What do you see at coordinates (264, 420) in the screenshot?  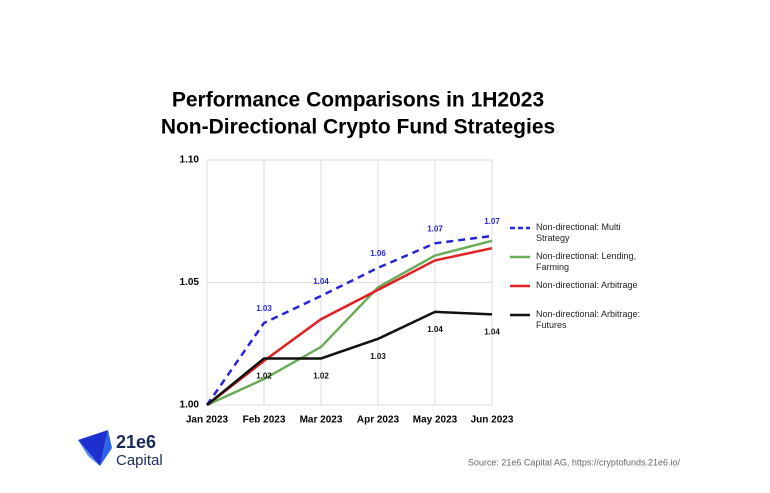 I see `x-tick-label: Feb 2023` at bounding box center [264, 420].